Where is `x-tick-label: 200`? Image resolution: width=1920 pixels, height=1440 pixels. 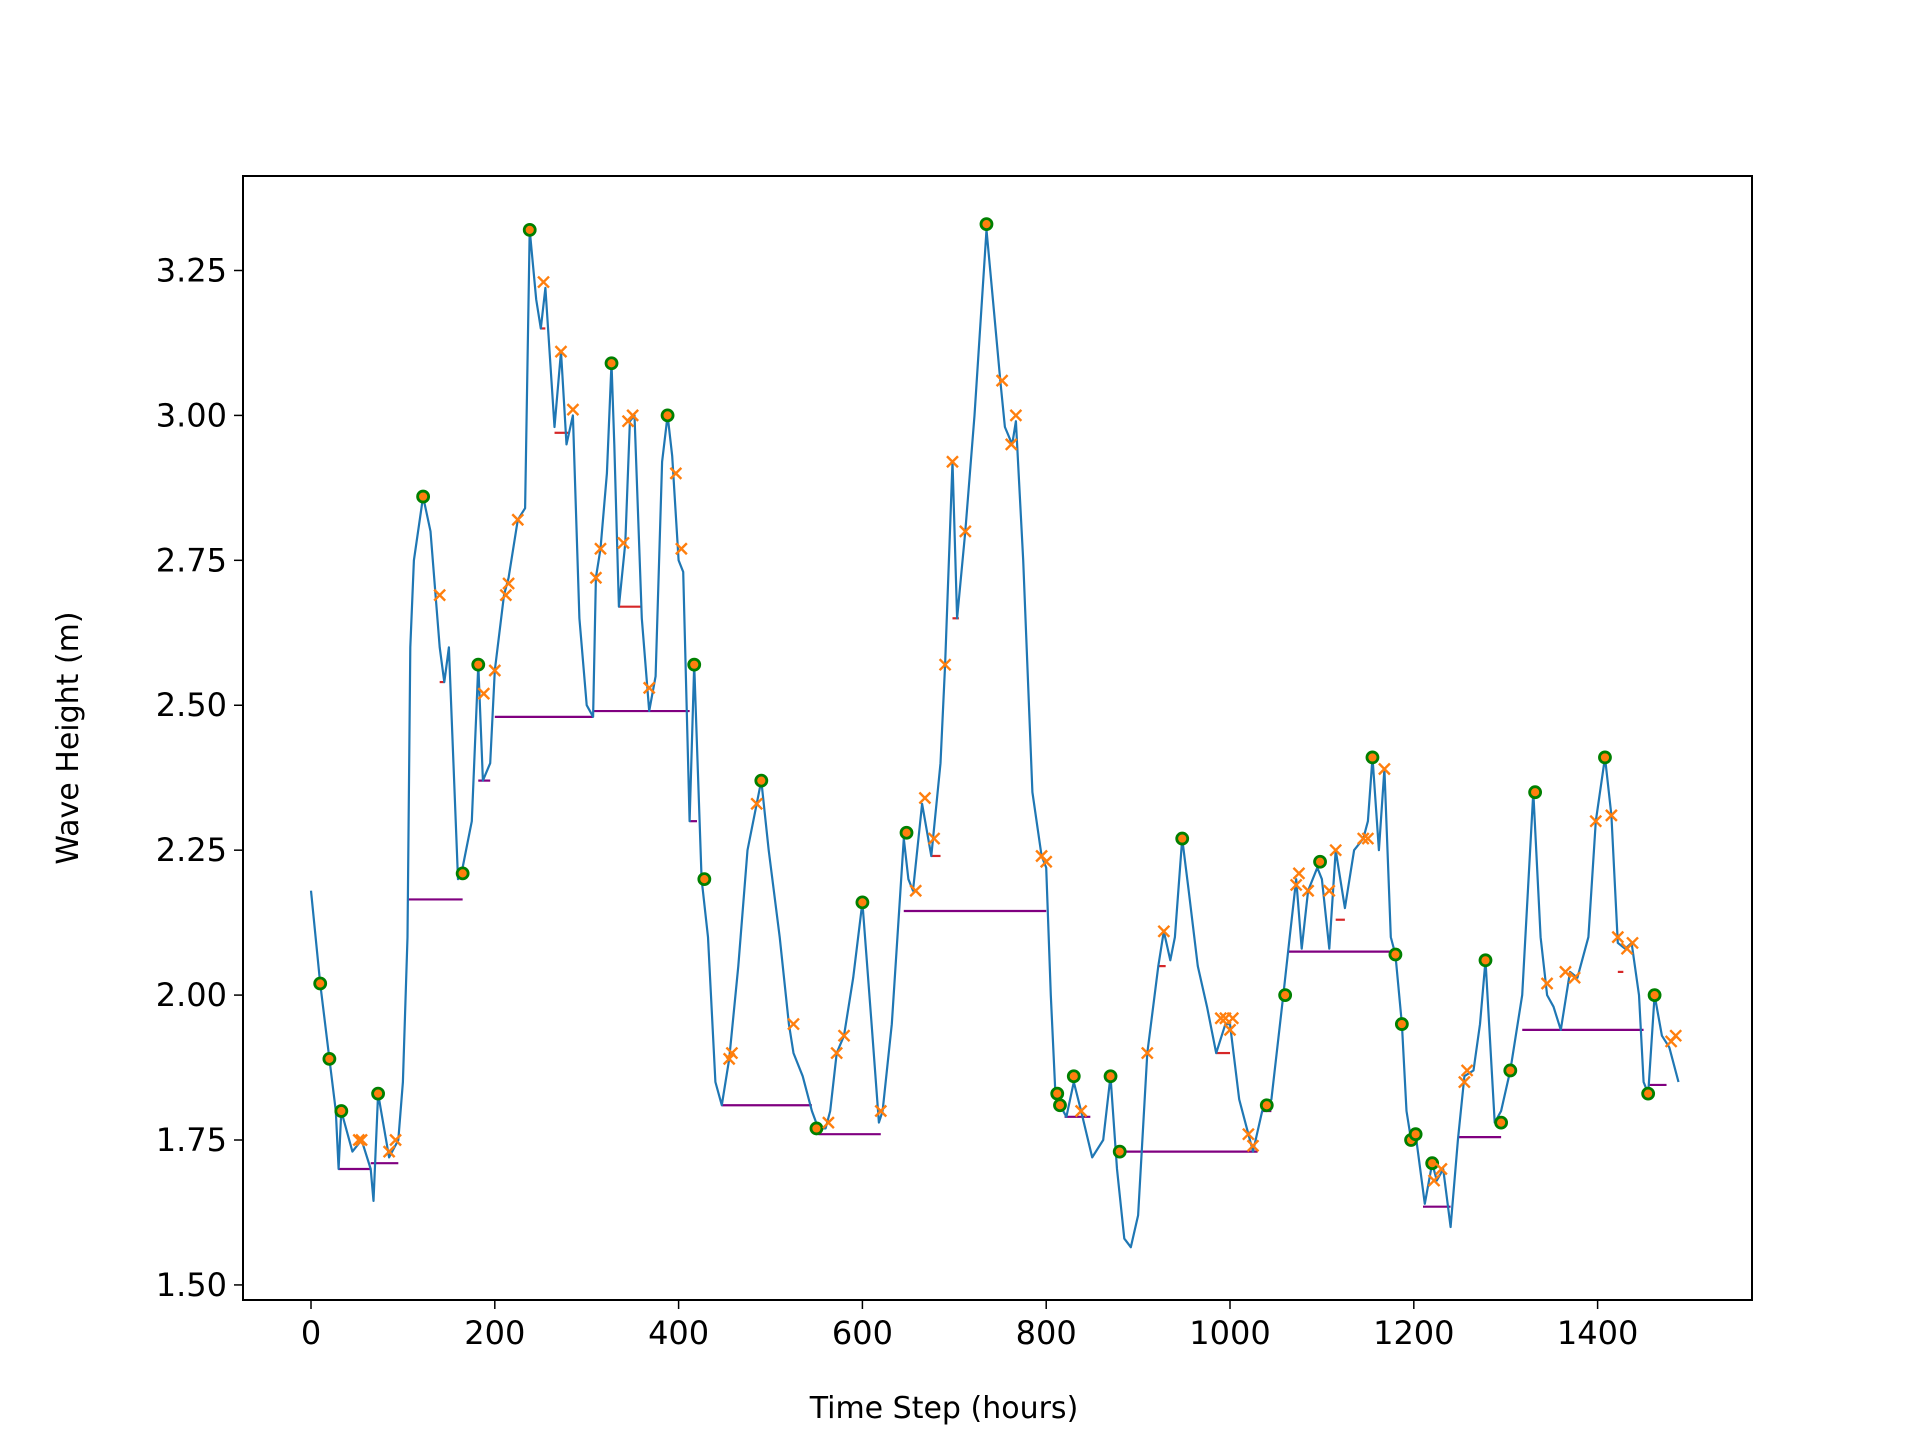
x-tick-label: 200 is located at coordinates (494, 1333).